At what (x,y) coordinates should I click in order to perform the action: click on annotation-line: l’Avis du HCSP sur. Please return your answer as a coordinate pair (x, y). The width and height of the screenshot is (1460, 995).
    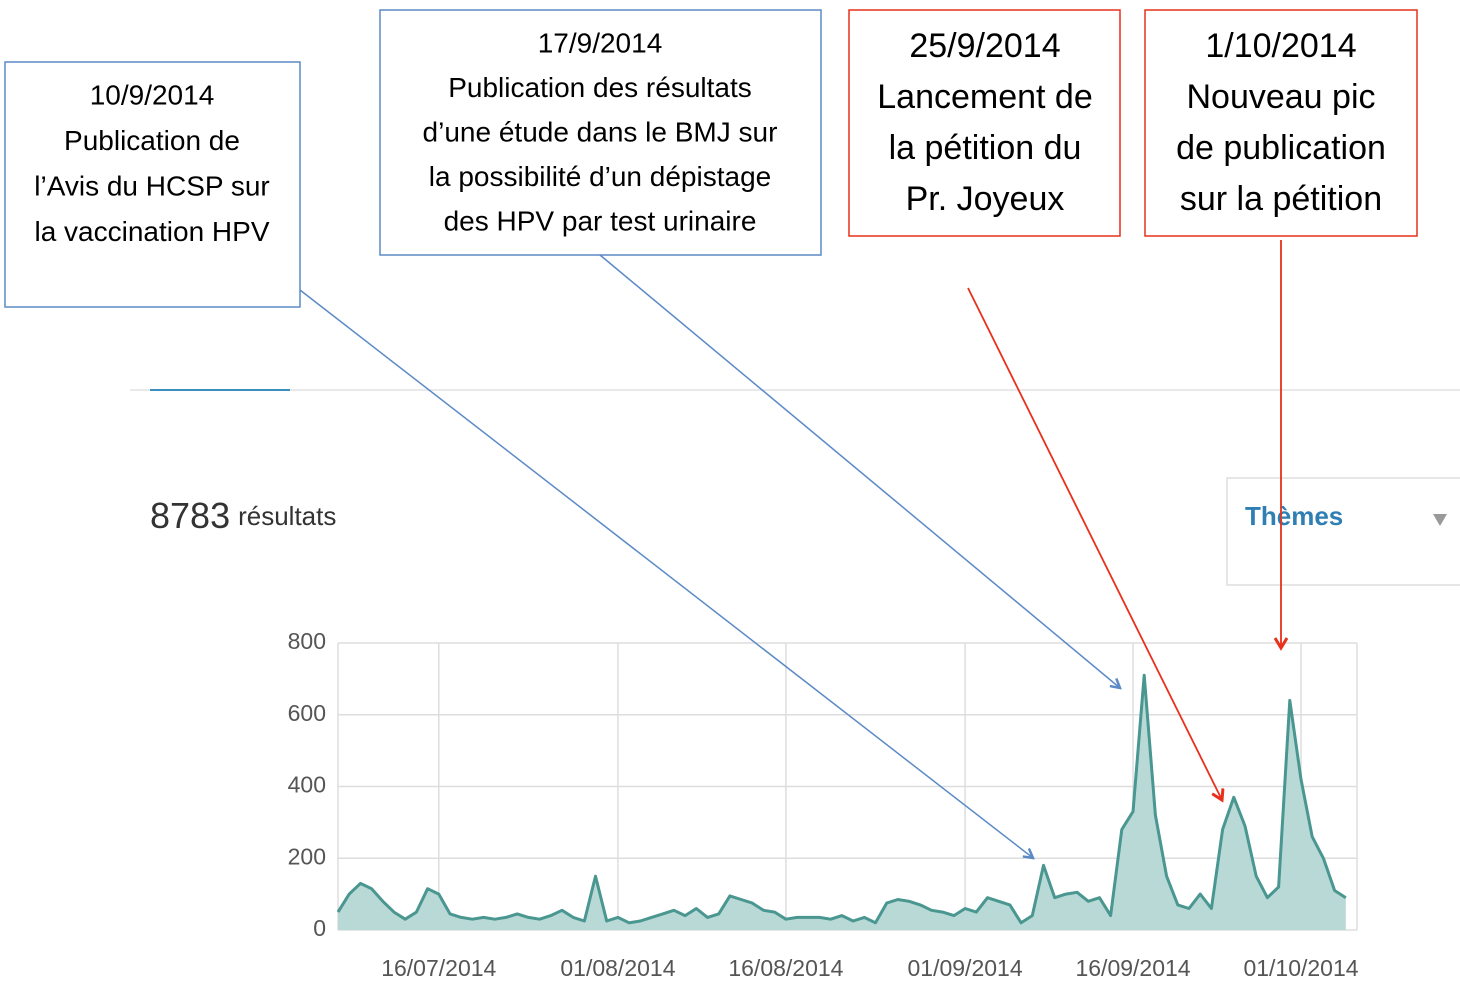
    Looking at the image, I should click on (152, 185).